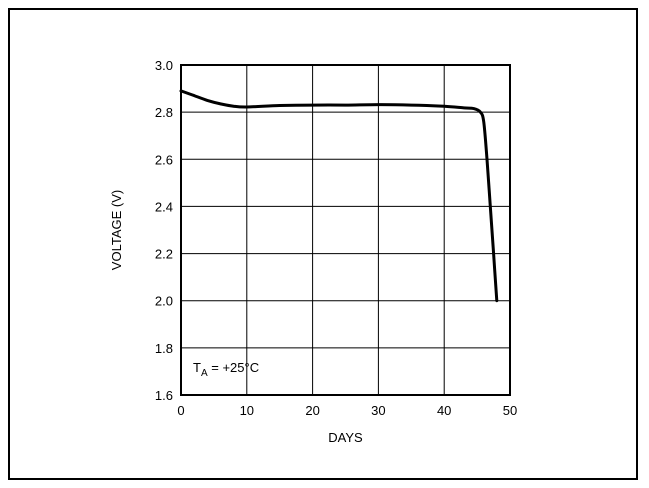 This screenshot has width=649, height=488. What do you see at coordinates (233, 367) in the screenshot?
I see `annotation-rest: = +25°C` at bounding box center [233, 367].